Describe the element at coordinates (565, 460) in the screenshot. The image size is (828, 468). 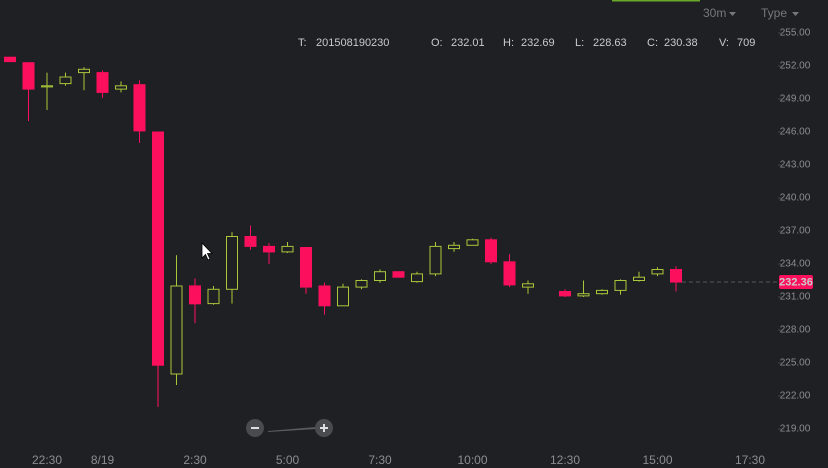
I see `x-tick-label: 12:30` at that location.